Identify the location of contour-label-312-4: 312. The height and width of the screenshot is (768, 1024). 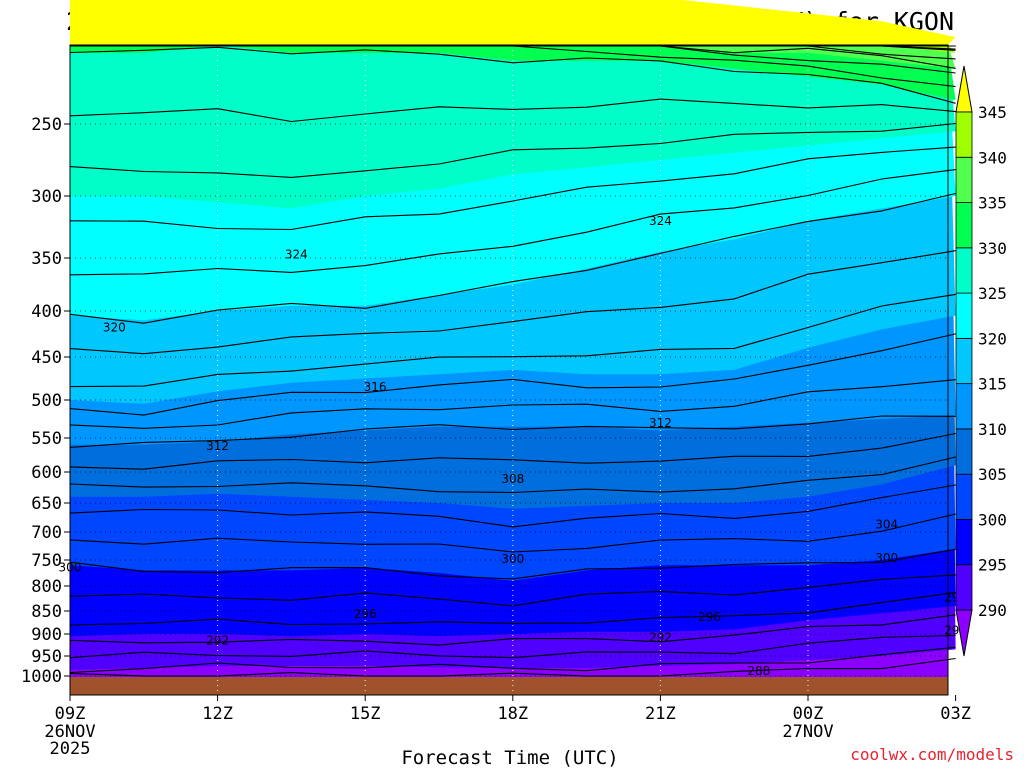
(660, 423).